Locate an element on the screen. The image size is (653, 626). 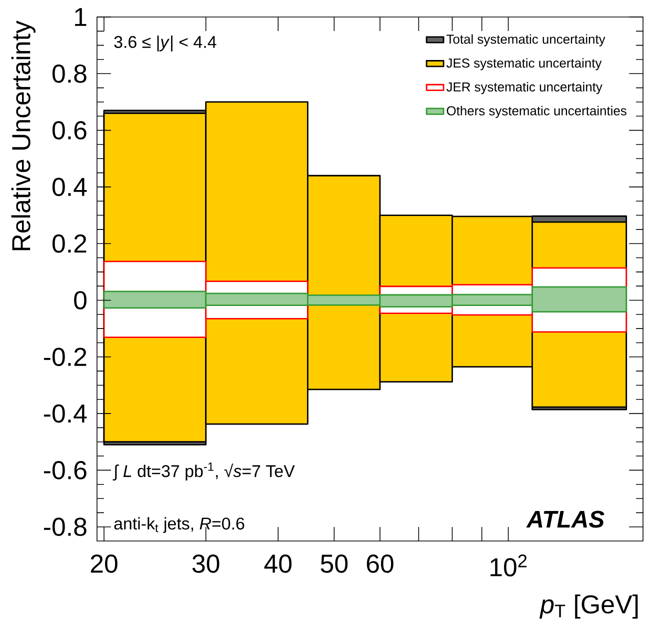
x-axis-title: p$_{T}$ [GeV] is located at coordinates (588, 606).